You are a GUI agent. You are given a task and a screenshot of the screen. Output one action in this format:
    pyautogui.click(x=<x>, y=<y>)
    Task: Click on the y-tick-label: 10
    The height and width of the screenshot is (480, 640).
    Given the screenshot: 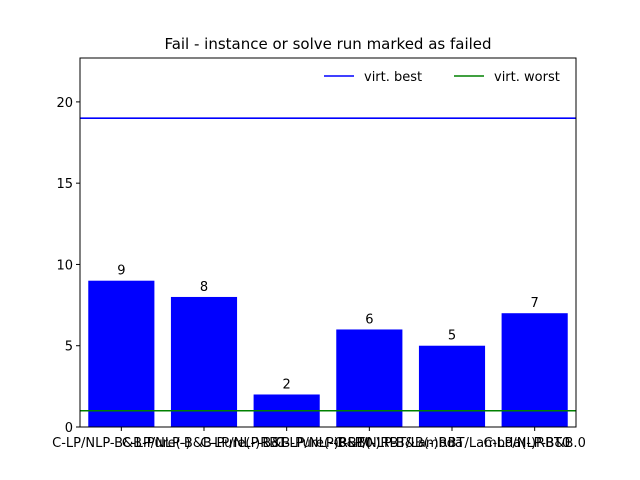 What is the action you would take?
    pyautogui.click(x=64, y=265)
    